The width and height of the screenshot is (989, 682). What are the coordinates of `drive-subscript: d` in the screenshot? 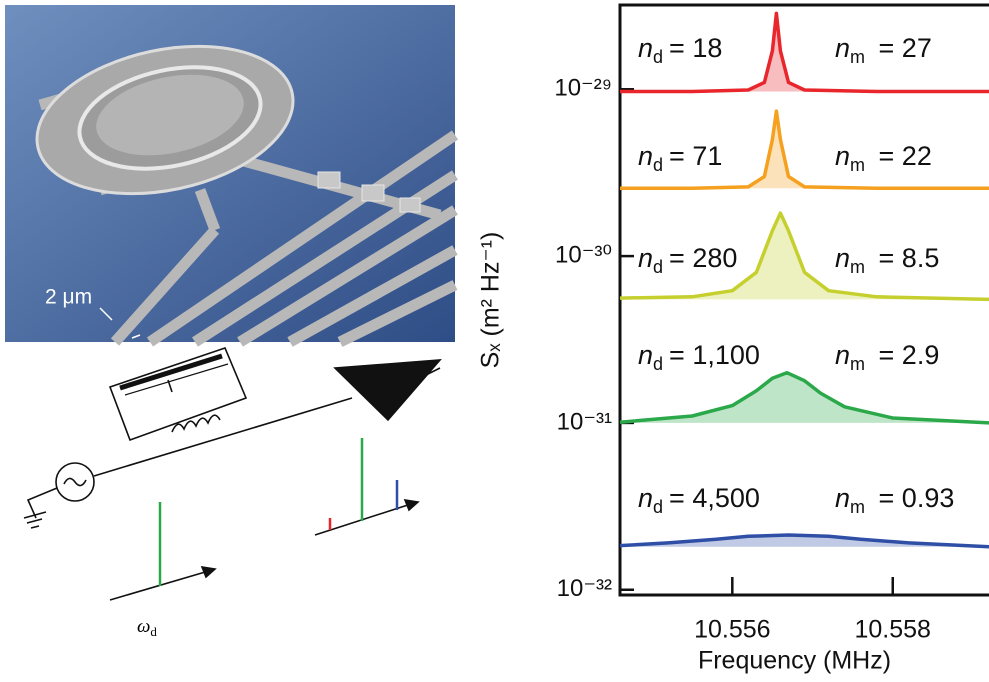 It's located at (153, 631).